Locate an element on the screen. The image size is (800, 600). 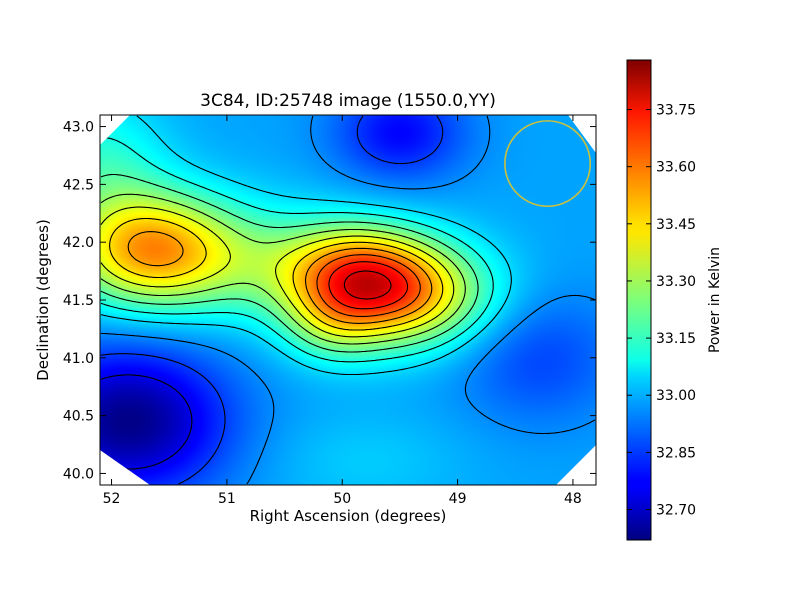
x-tick-label: 49 is located at coordinates (458, 499).